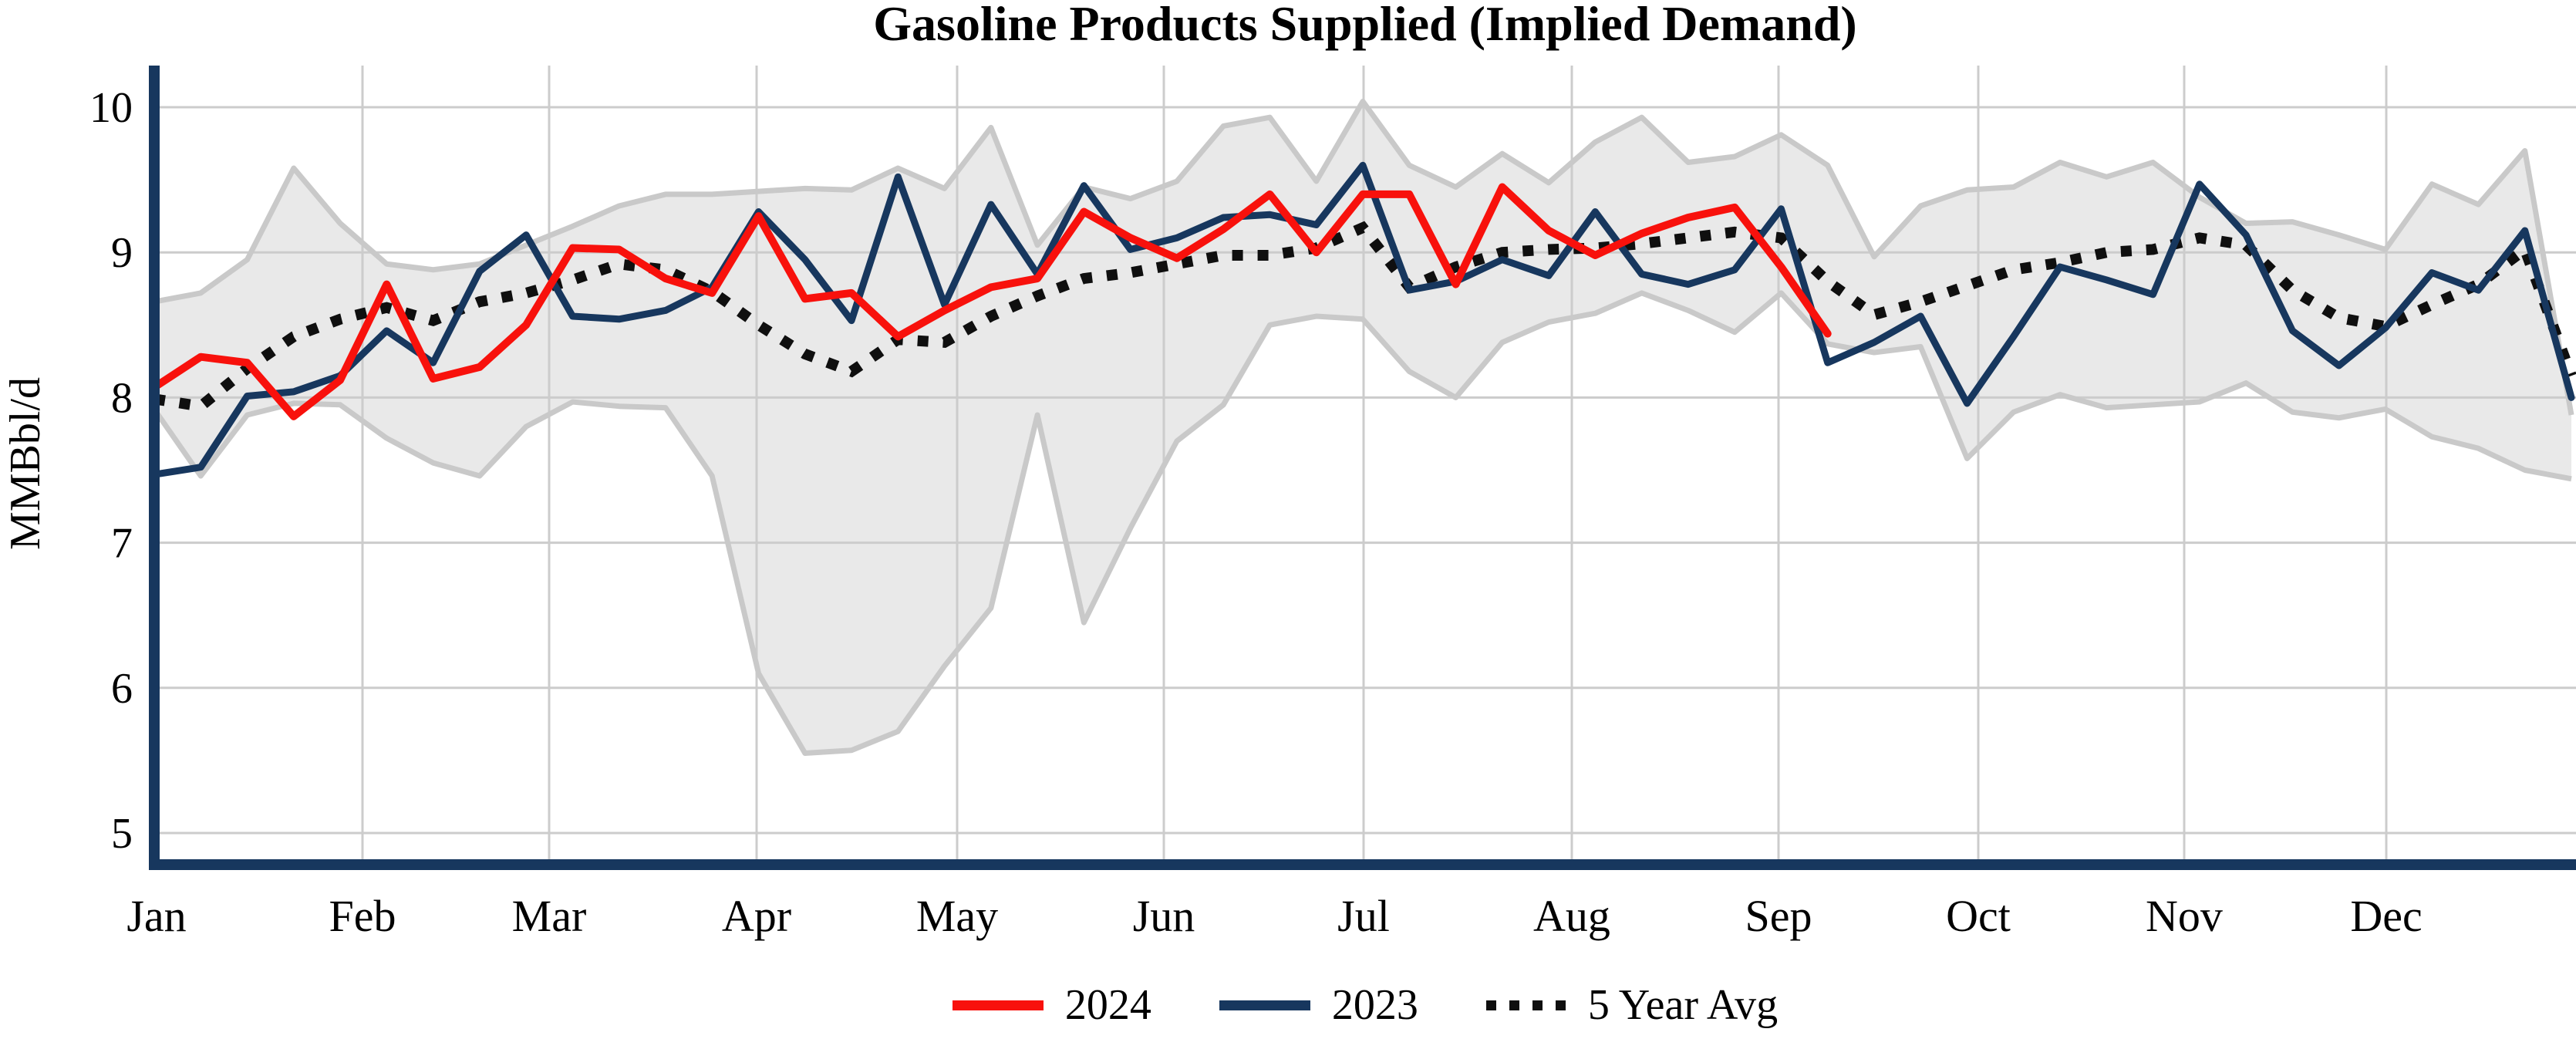 The height and width of the screenshot is (1049, 2576). I want to click on x-axis-spine, so click(1362, 865).